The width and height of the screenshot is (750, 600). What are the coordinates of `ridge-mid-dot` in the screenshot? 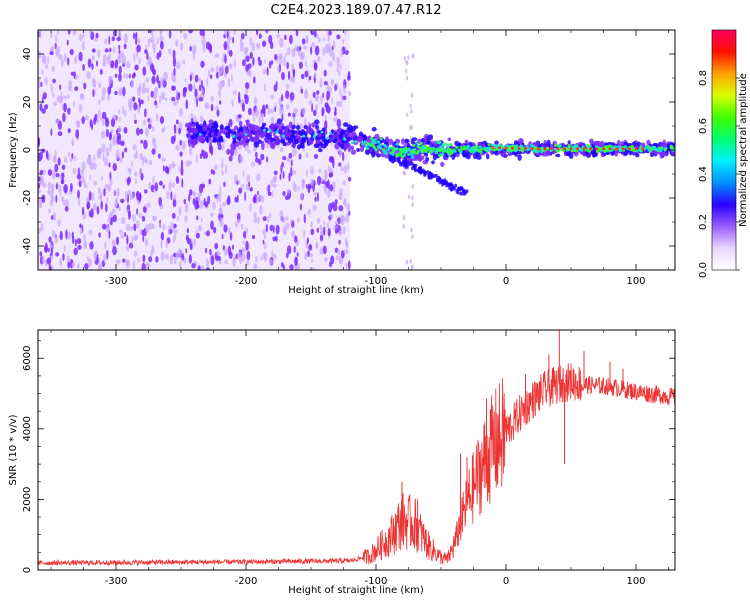 It's located at (356, 142).